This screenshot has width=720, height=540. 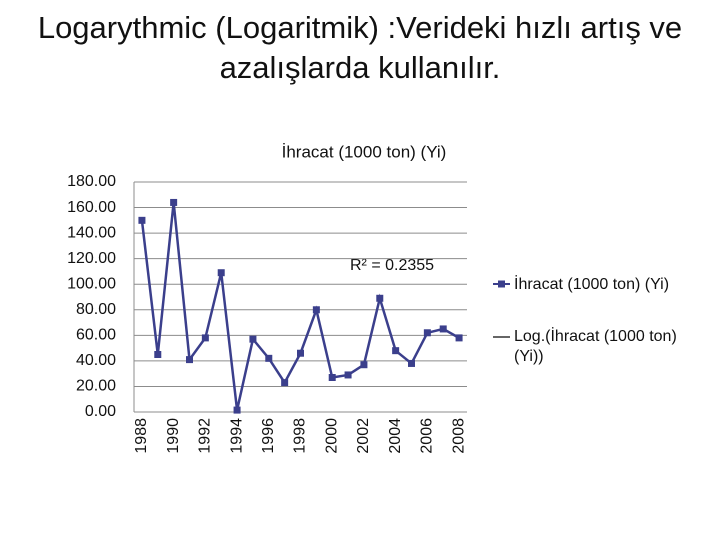 I want to click on x-tick-label: 2008, so click(x=458, y=436).